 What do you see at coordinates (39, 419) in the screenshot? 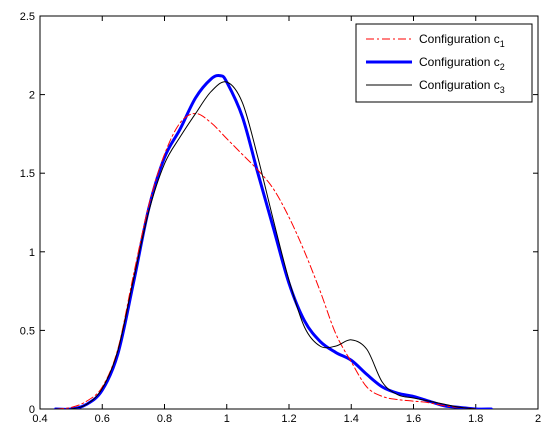
I see `x-tick-label: 0.4` at bounding box center [39, 419].